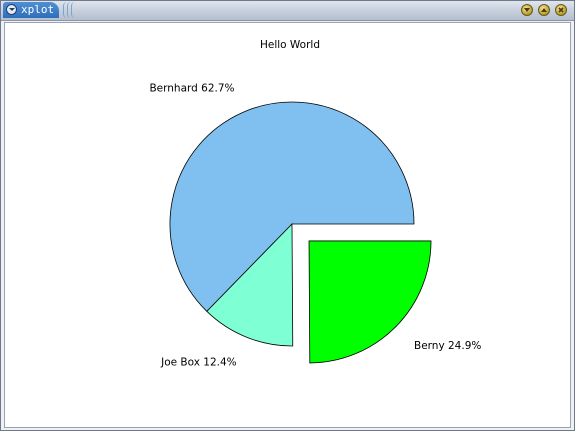 The width and height of the screenshot is (575, 431). Describe the element at coordinates (527, 10) in the screenshot. I see `minimize-icon` at that location.